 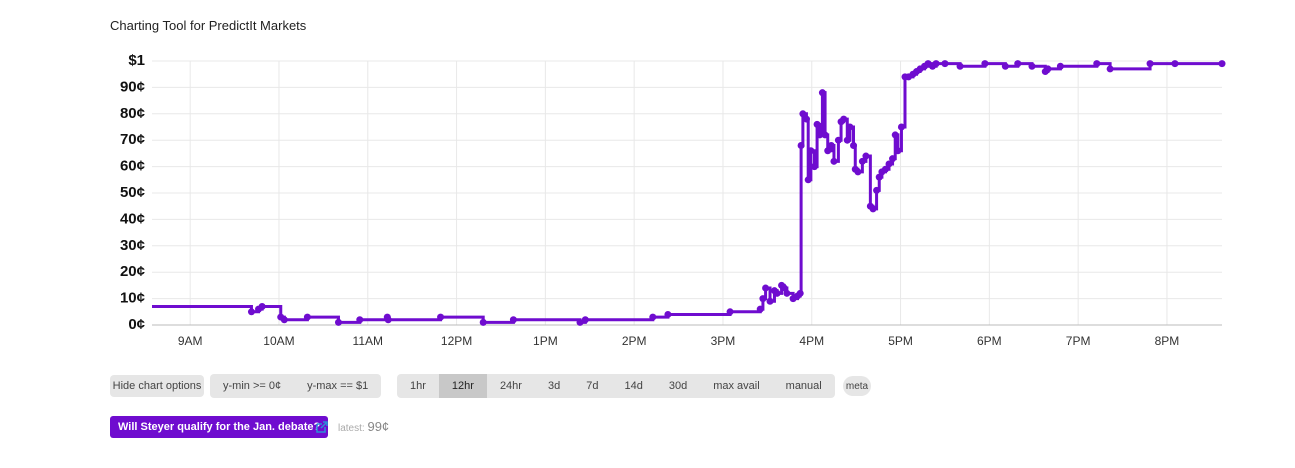 What do you see at coordinates (592, 386) in the screenshot?
I see `range-option: 7d` at bounding box center [592, 386].